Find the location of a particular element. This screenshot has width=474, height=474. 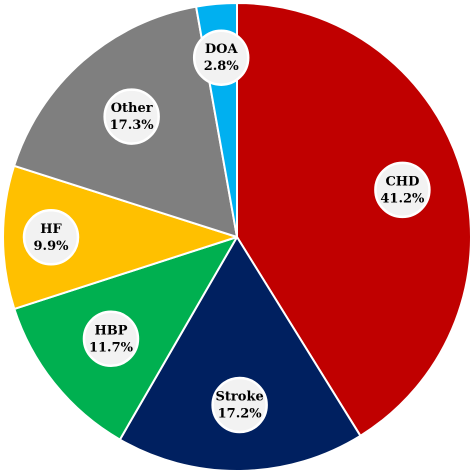

slice-value-label: 17.3% is located at coordinates (132, 125).